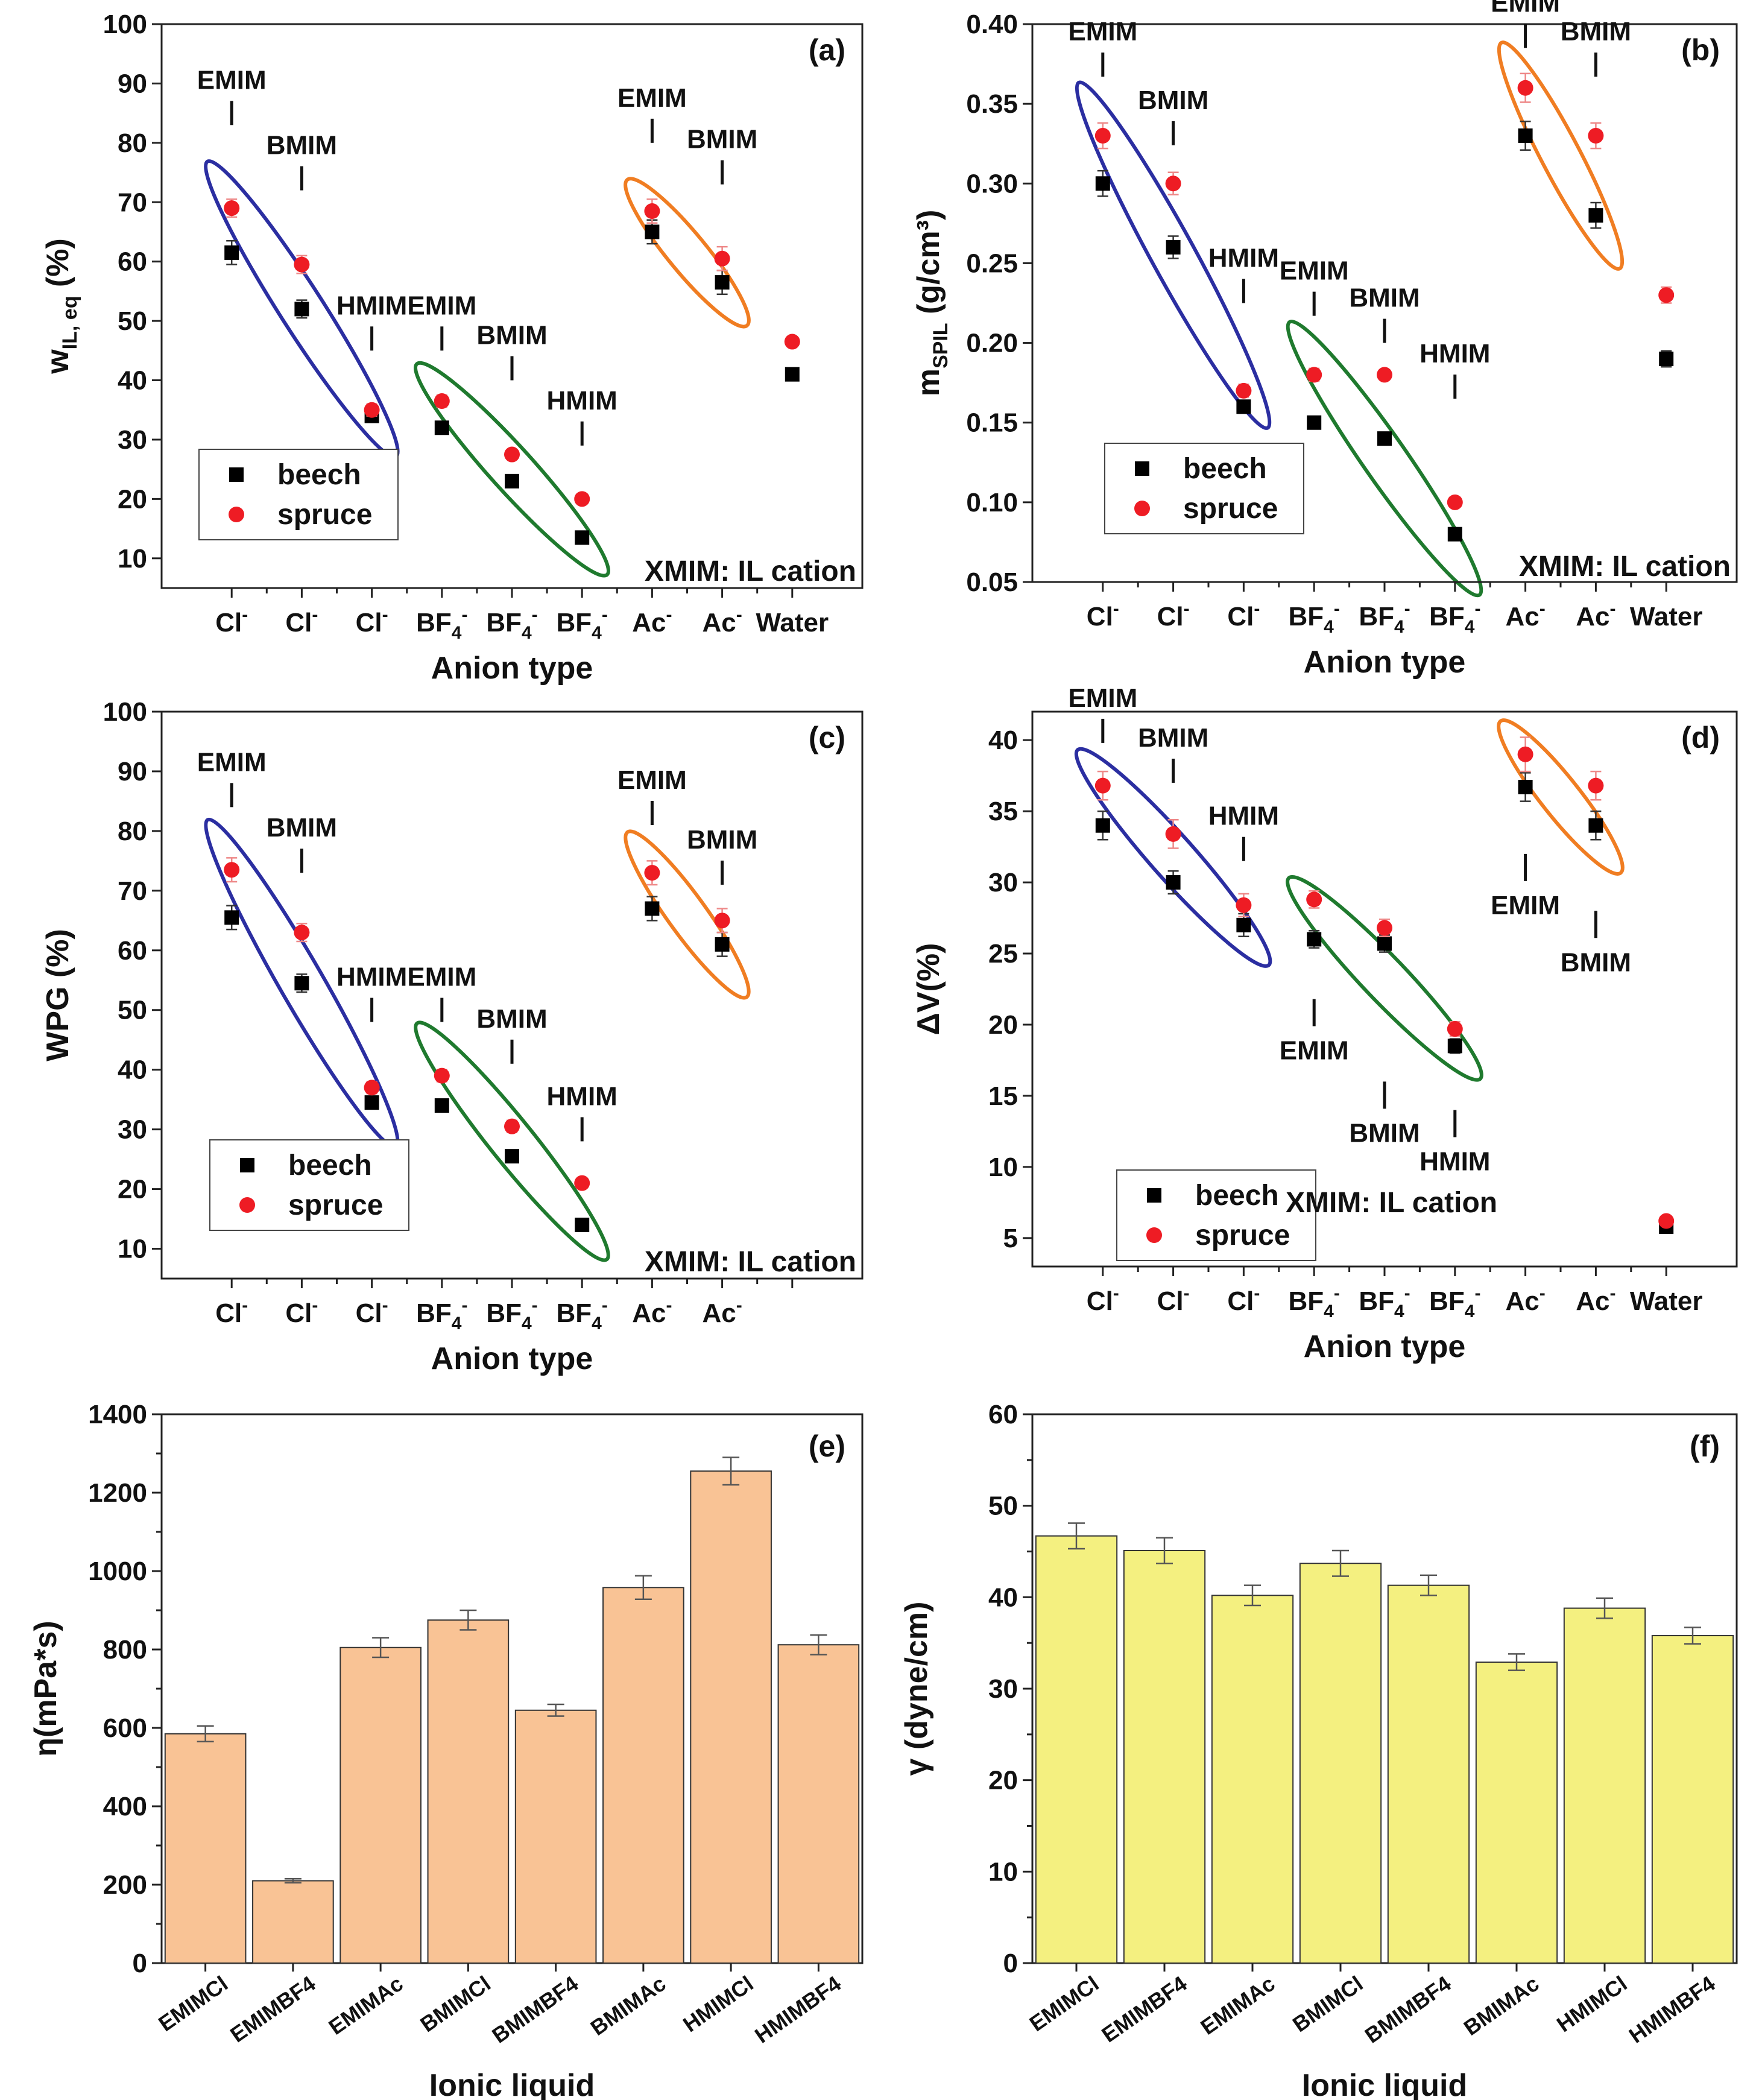 This screenshot has height=2100, width=1759. Describe the element at coordinates (1204, 488) in the screenshot. I see `legend-box` at that location.